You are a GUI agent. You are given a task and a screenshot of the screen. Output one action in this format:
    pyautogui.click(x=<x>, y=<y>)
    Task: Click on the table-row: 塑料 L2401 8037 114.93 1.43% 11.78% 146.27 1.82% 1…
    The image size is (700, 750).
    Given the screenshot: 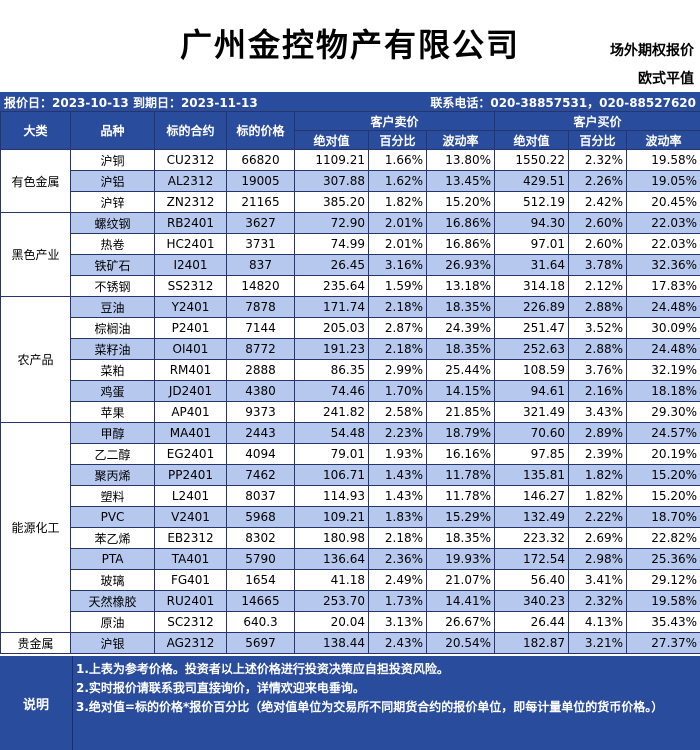 What is the action you would take?
    pyautogui.click(x=350, y=496)
    